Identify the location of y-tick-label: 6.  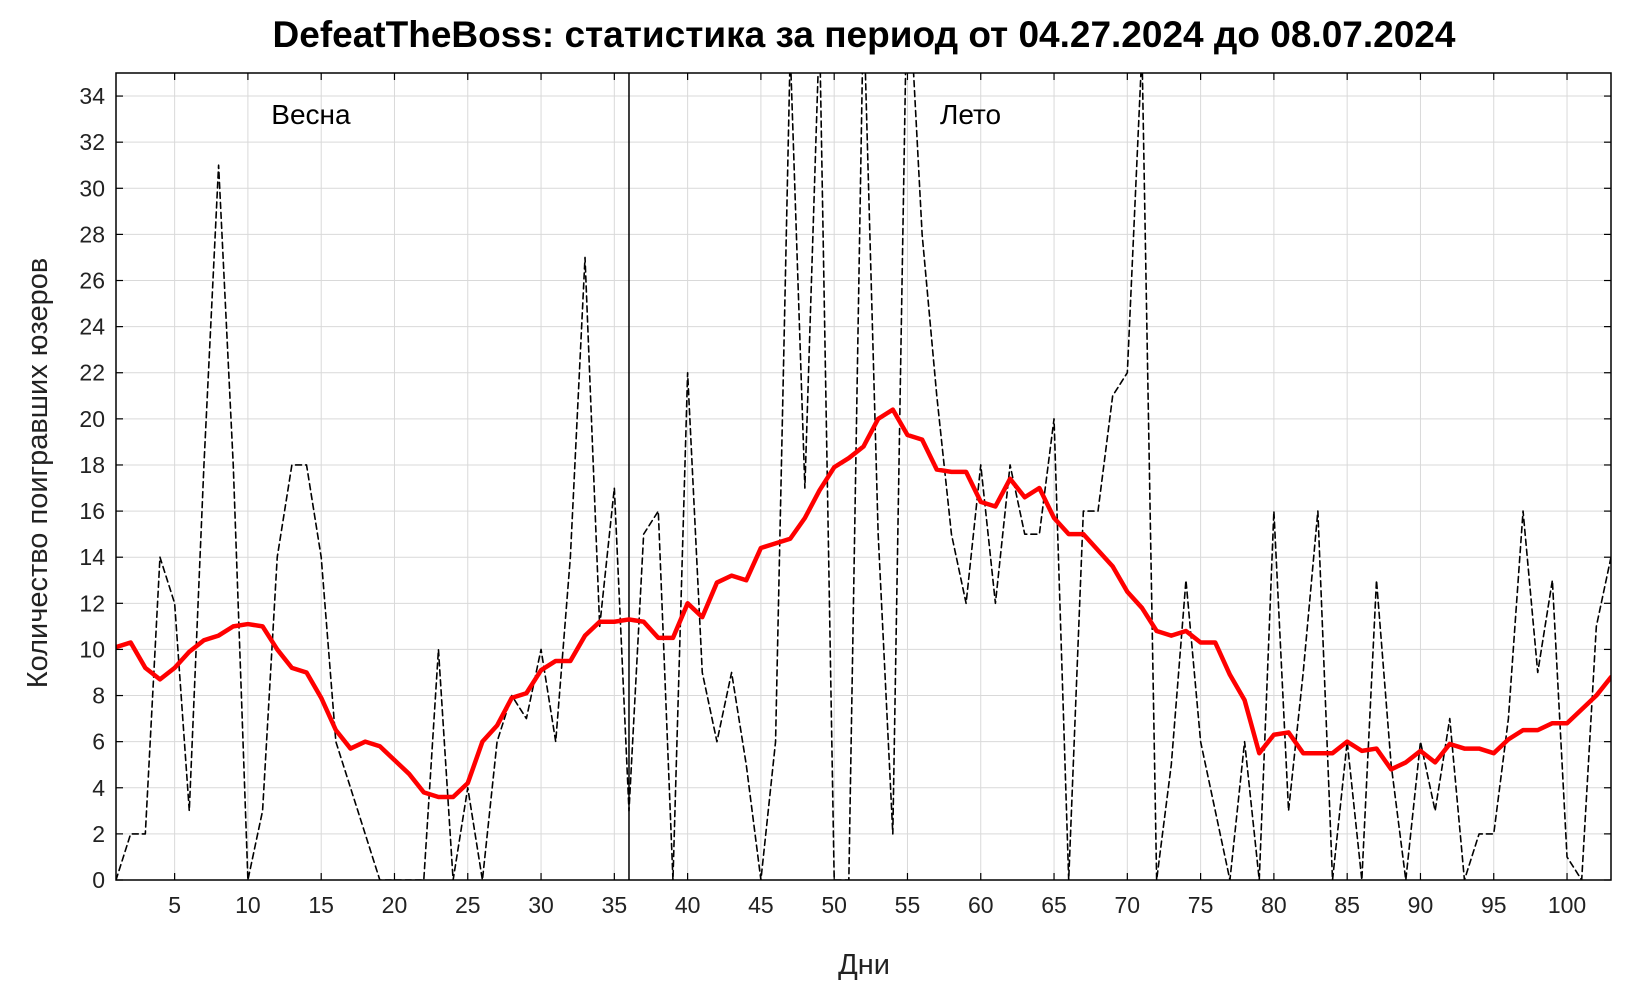
(98, 742).